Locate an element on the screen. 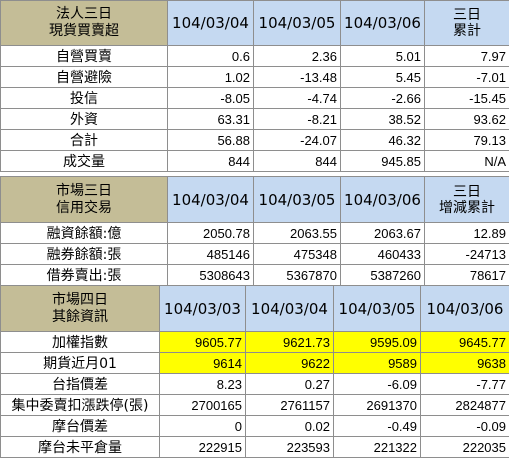 Image resolution: width=509 pixels, height=463 pixels. row-label: 台指價差 is located at coordinates (80, 384).